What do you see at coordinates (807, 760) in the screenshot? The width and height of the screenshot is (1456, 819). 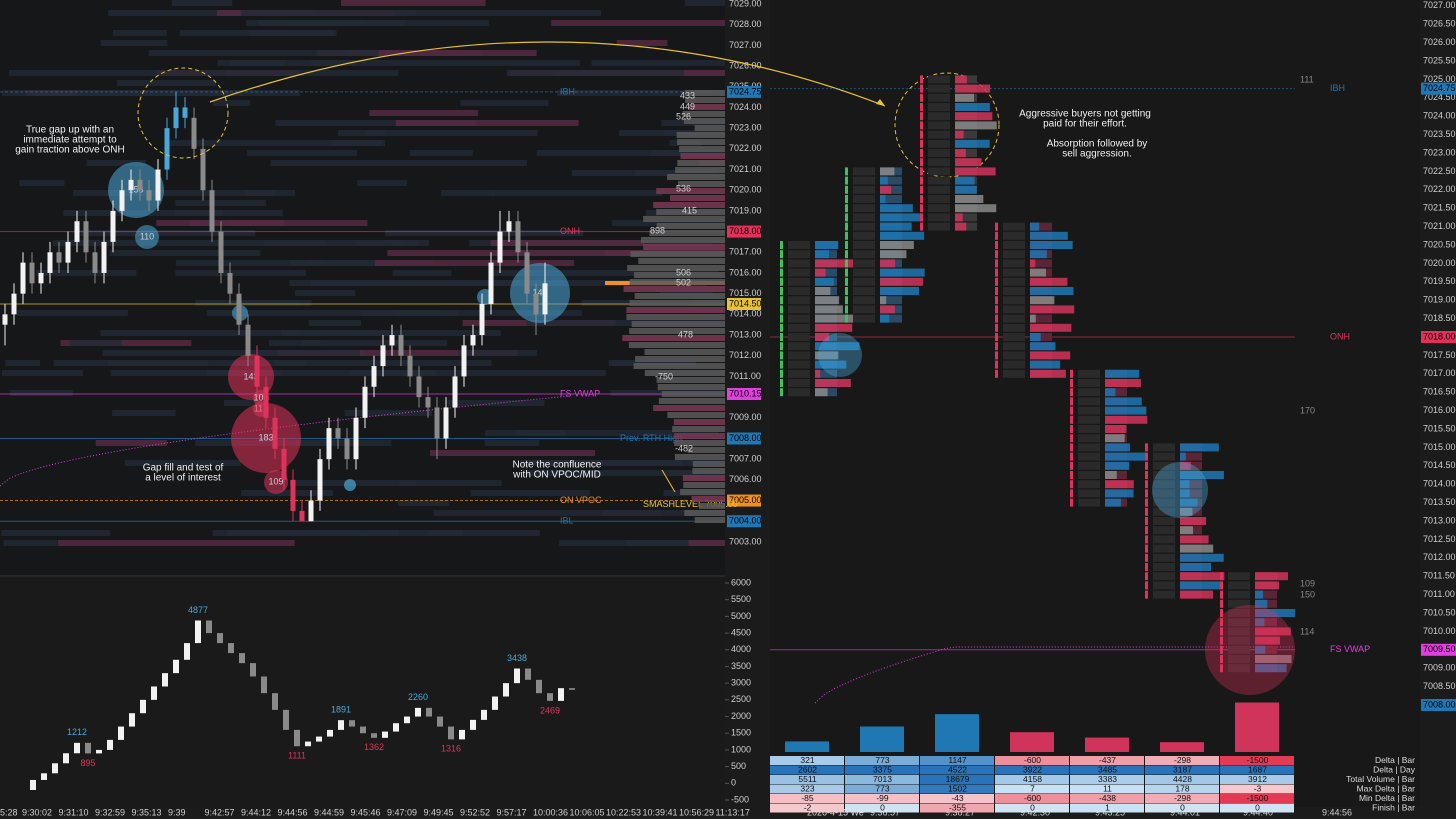 I see `table-value: 321` at bounding box center [807, 760].